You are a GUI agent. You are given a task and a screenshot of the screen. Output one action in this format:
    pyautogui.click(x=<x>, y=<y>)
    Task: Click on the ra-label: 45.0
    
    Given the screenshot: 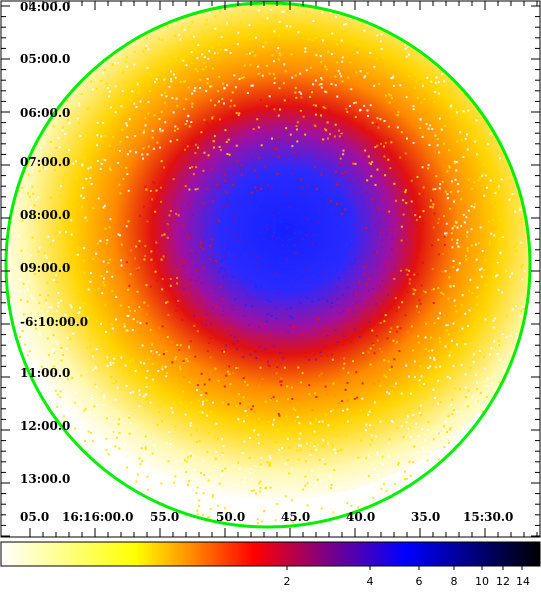 What is the action you would take?
    pyautogui.click(x=295, y=517)
    